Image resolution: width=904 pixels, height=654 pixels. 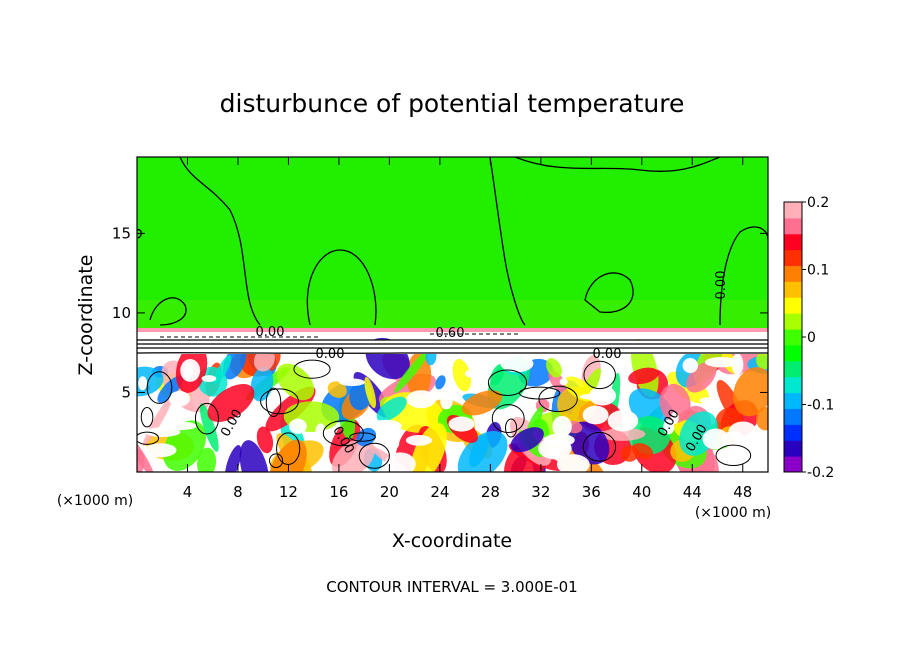 I want to click on inversion-white, so click(x=452, y=347).